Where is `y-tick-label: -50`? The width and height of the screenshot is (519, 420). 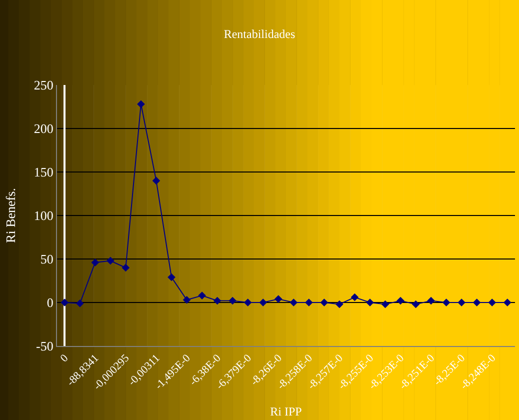
y-tick-label: -50 is located at coordinates (45, 346).